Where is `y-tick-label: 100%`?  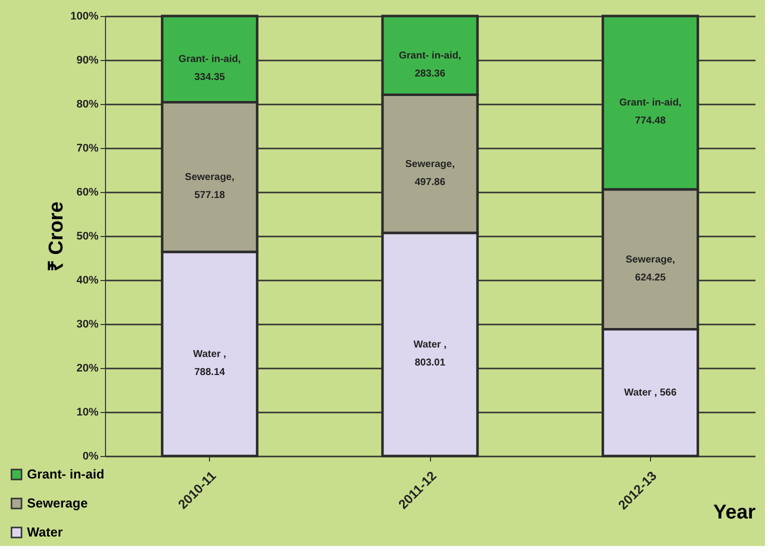
y-tick-label: 100% is located at coordinates (84, 16).